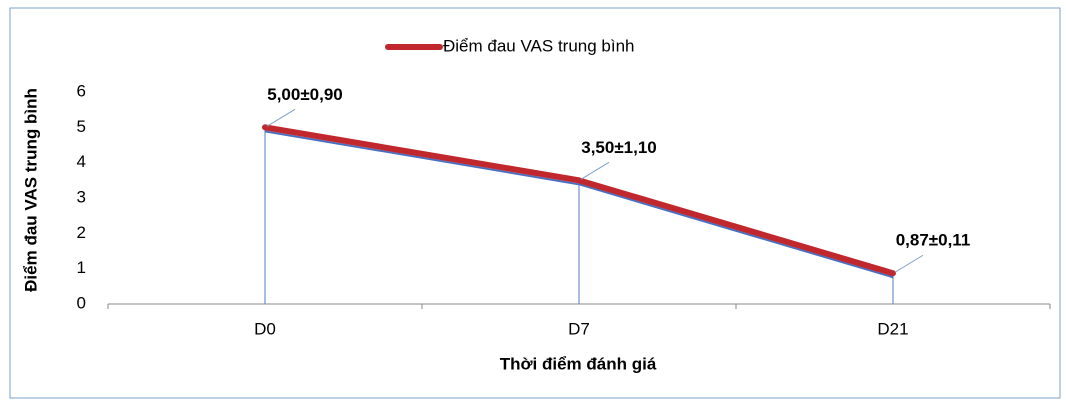  I want to click on y-tick-label: 6, so click(81, 90).